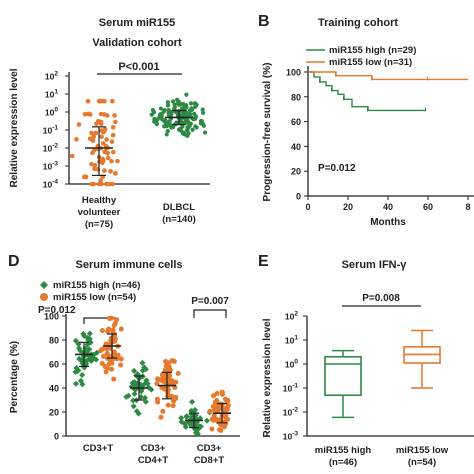  I want to click on panel-b-pvalue: P=0.012, so click(337, 168).